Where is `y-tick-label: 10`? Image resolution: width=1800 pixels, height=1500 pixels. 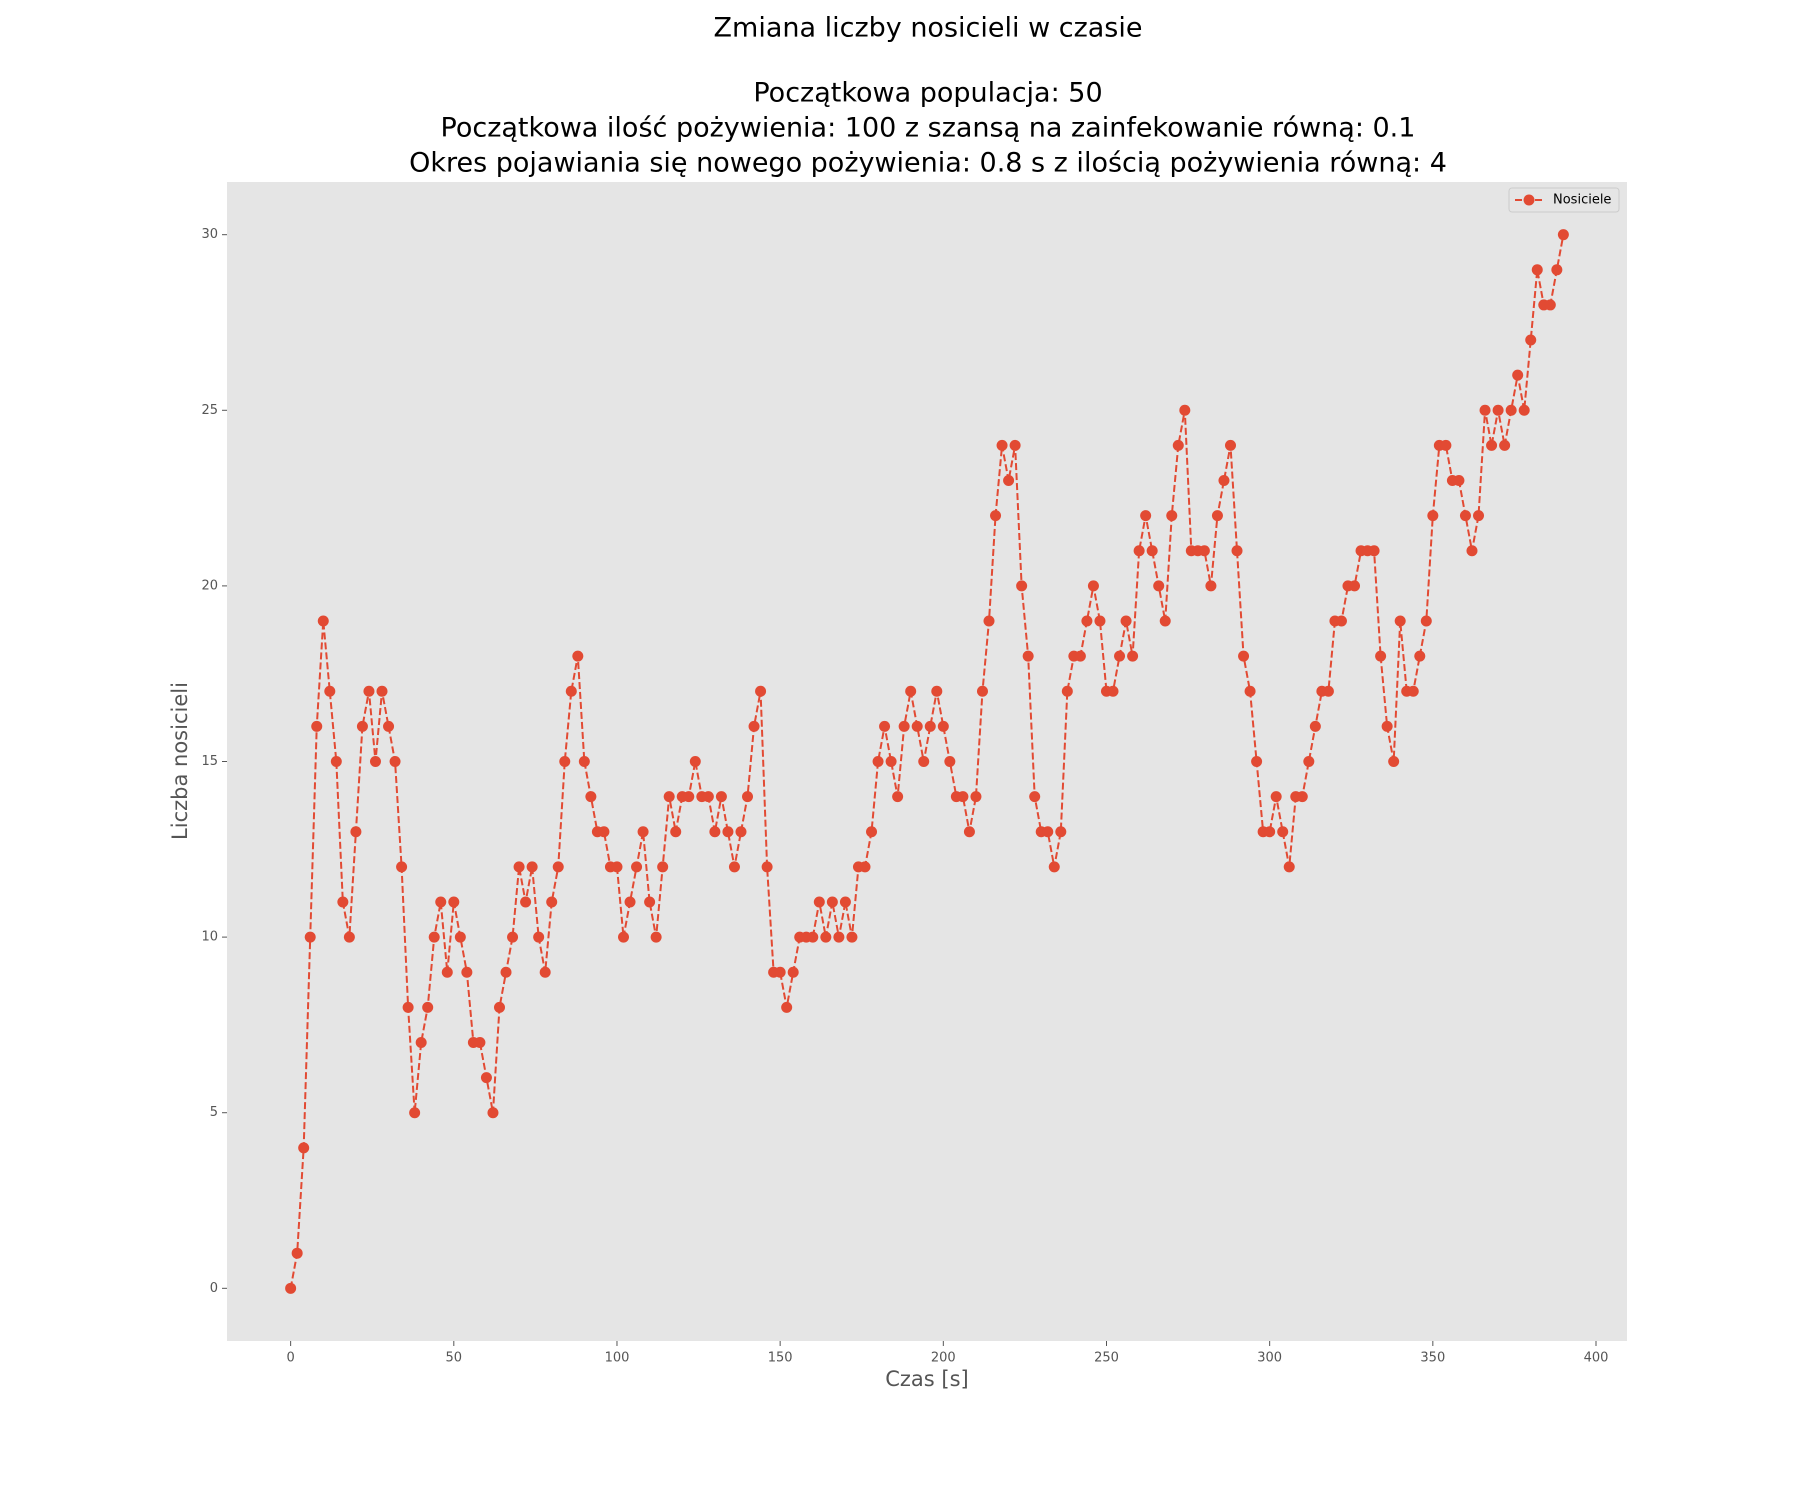
y-tick-label: 10 is located at coordinates (209, 937).